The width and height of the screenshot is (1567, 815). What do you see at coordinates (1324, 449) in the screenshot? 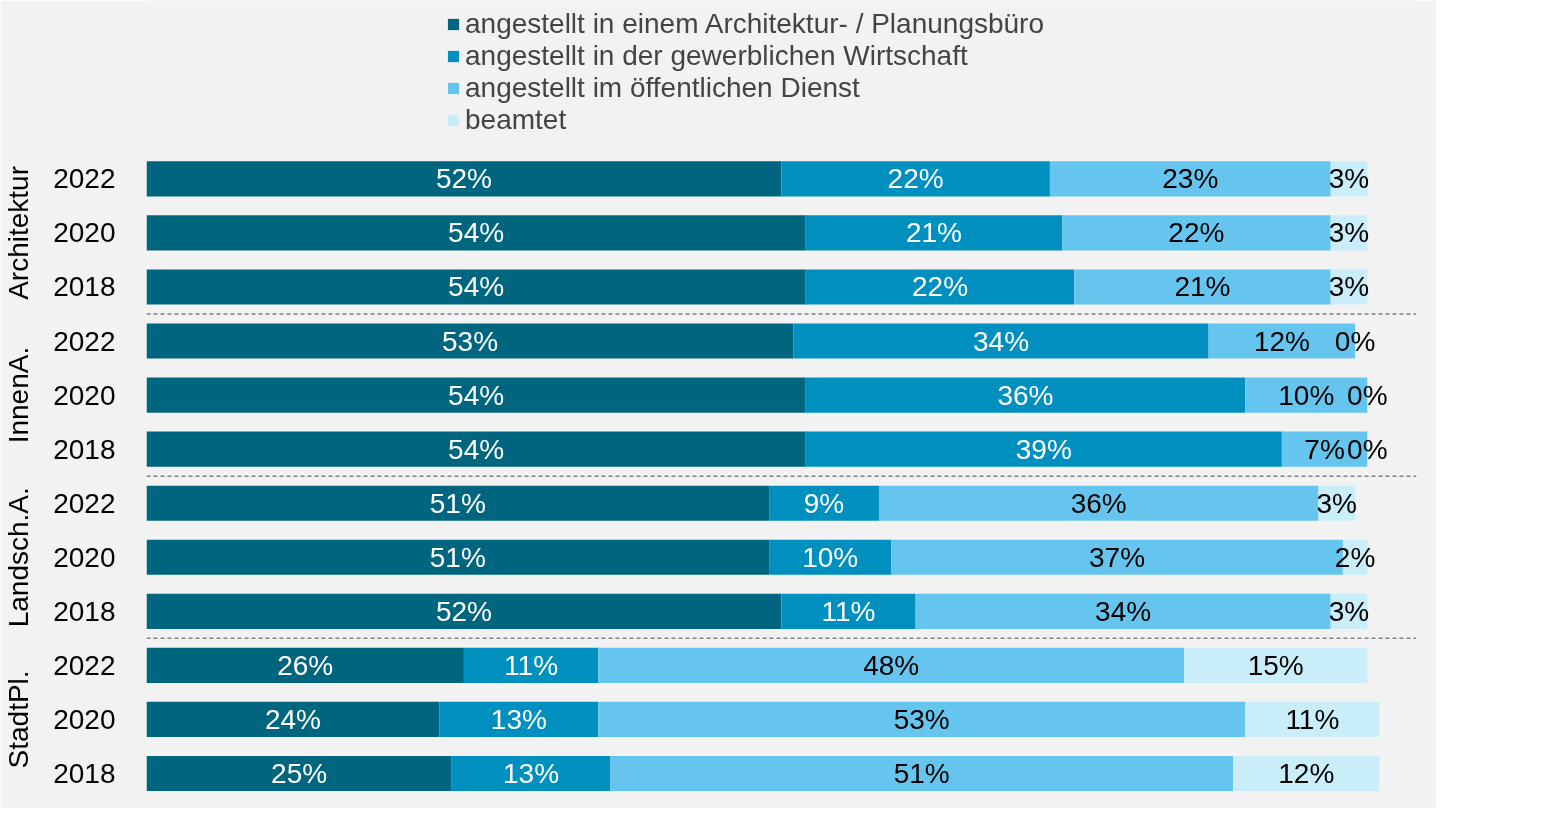
I see `data-label: 7%` at bounding box center [1324, 449].